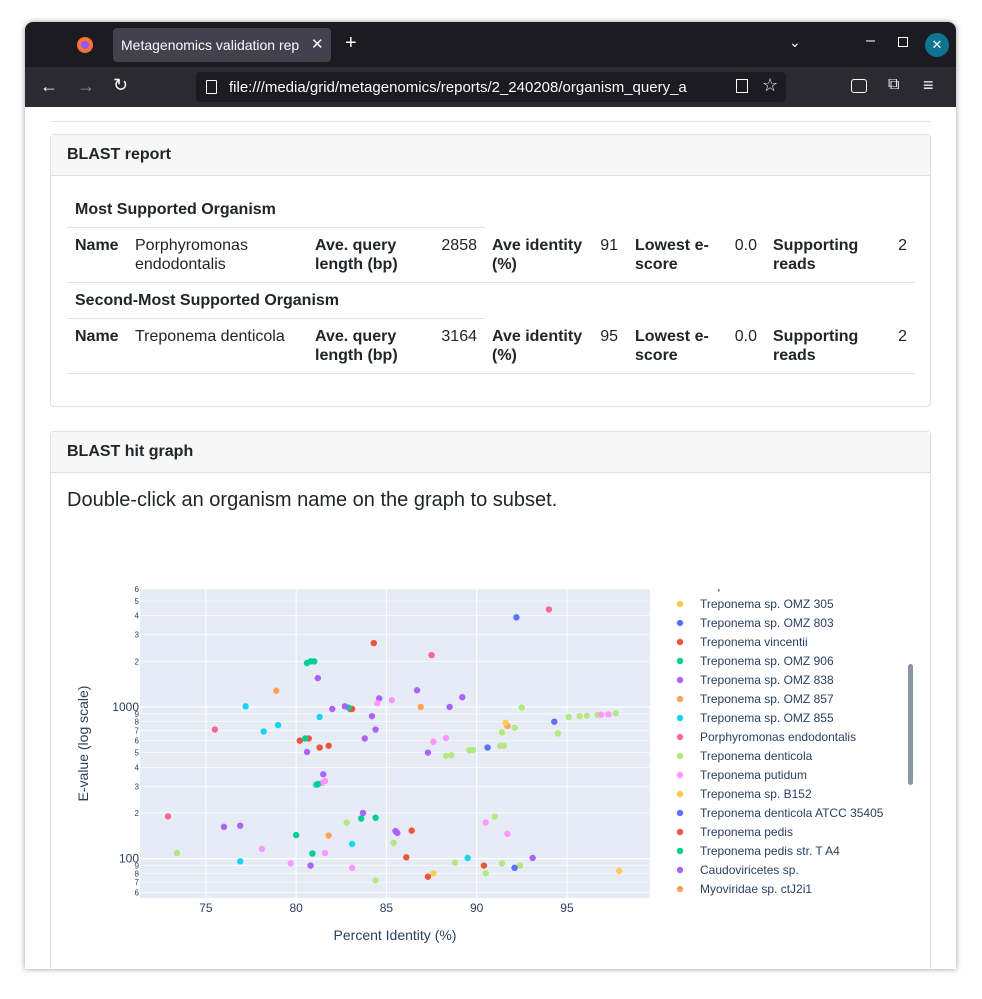 The image size is (982, 999). Describe the element at coordinates (742, 86) in the screenshot. I see `reader-view` at that location.